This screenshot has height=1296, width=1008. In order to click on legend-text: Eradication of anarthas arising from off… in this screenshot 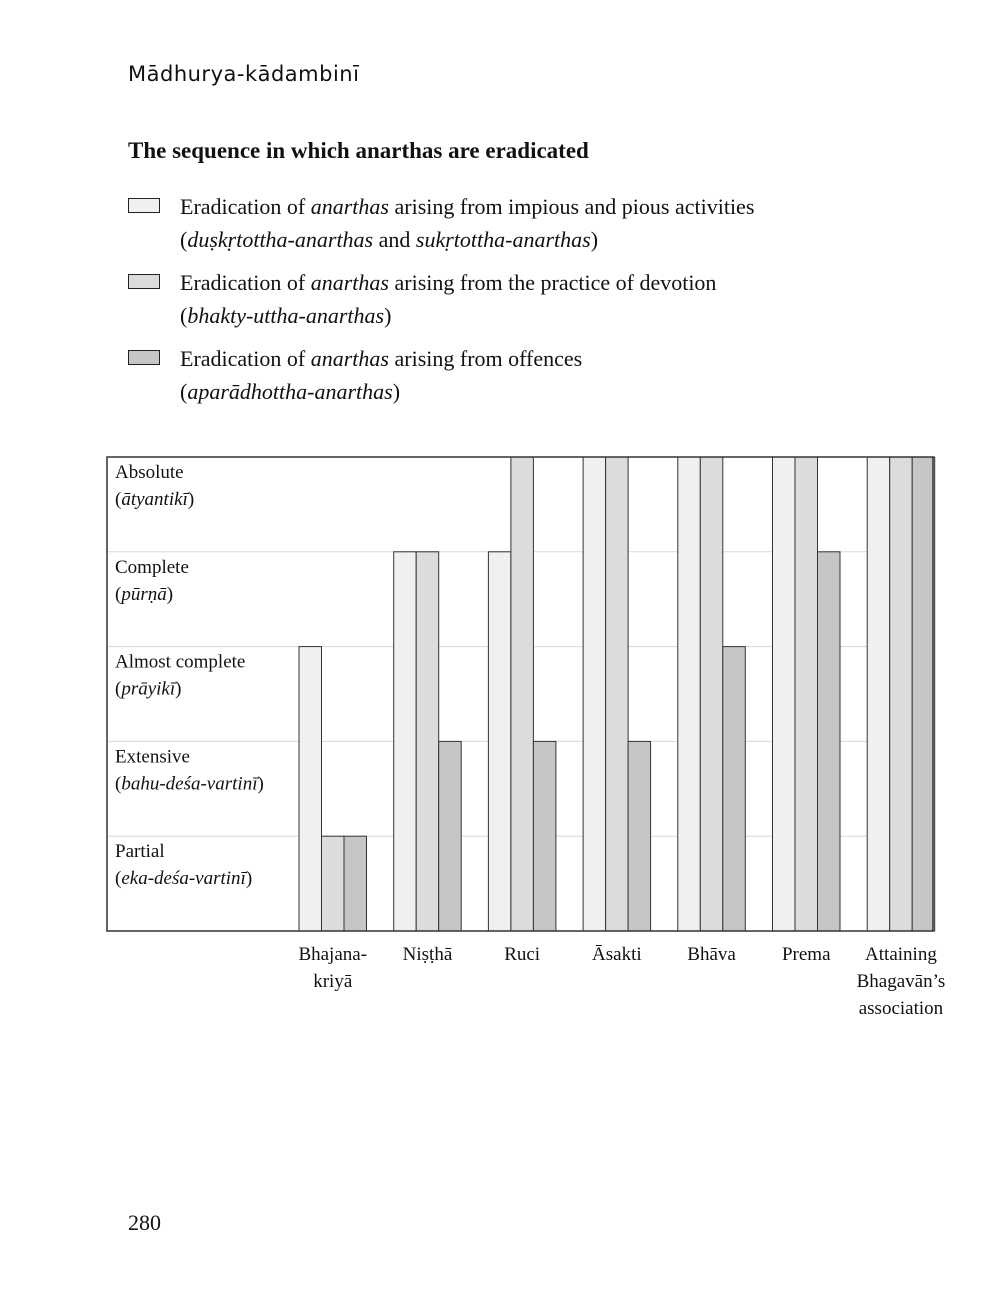, I will do `click(381, 375)`.